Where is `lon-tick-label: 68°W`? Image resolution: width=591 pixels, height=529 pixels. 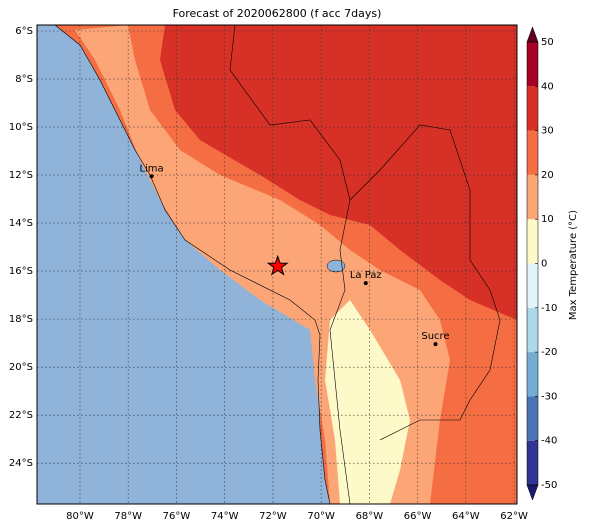 lon-tick-label: 68°W is located at coordinates (370, 516).